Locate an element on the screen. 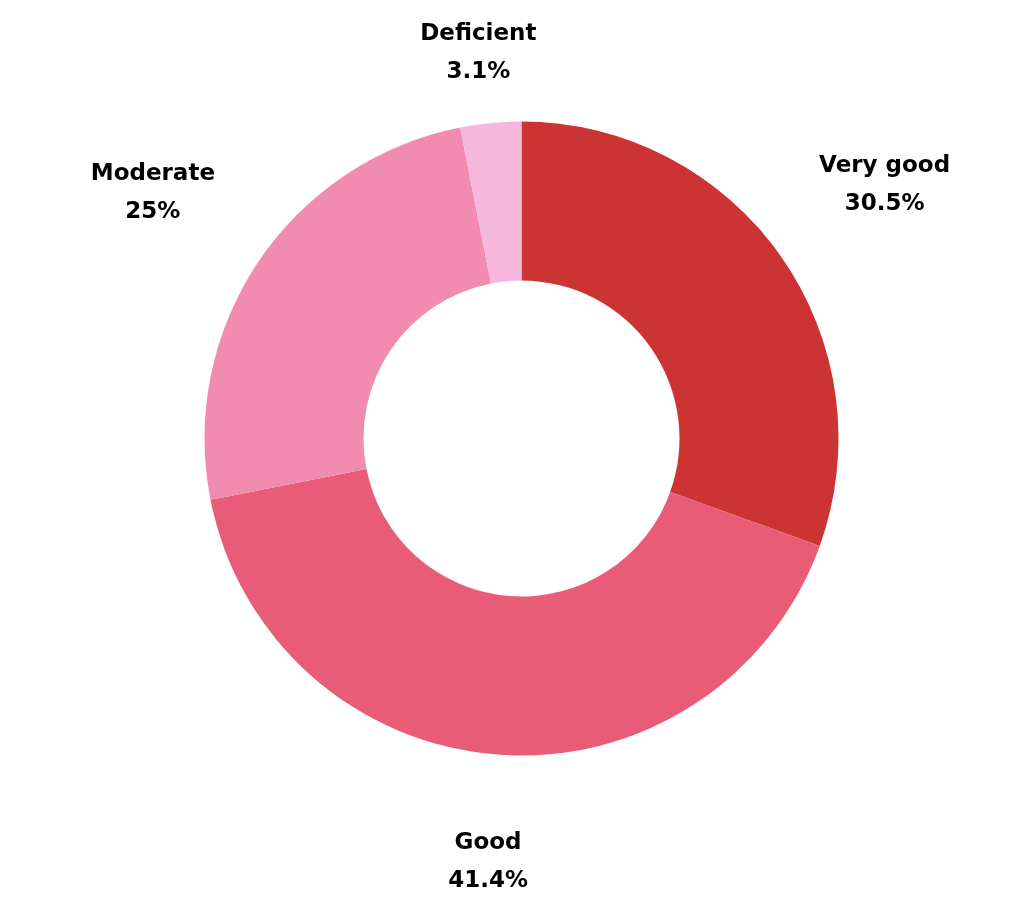  slice-label: Moderate is located at coordinates (152, 172).